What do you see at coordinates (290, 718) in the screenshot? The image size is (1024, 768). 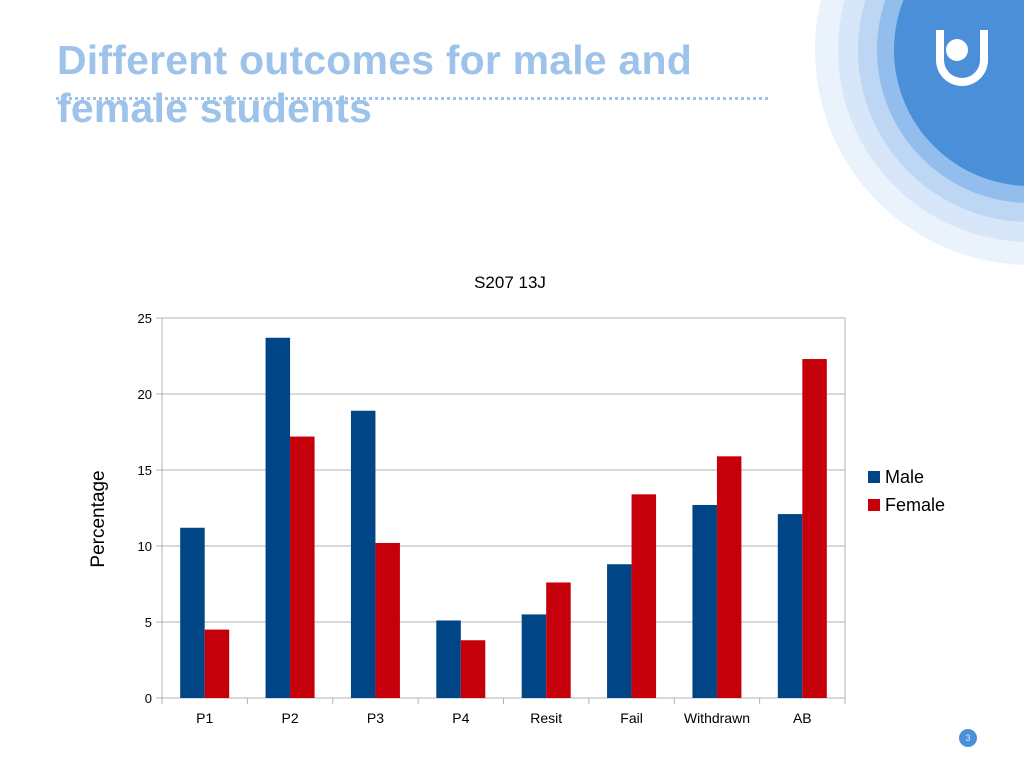 I see `x-tick-label: P2` at bounding box center [290, 718].